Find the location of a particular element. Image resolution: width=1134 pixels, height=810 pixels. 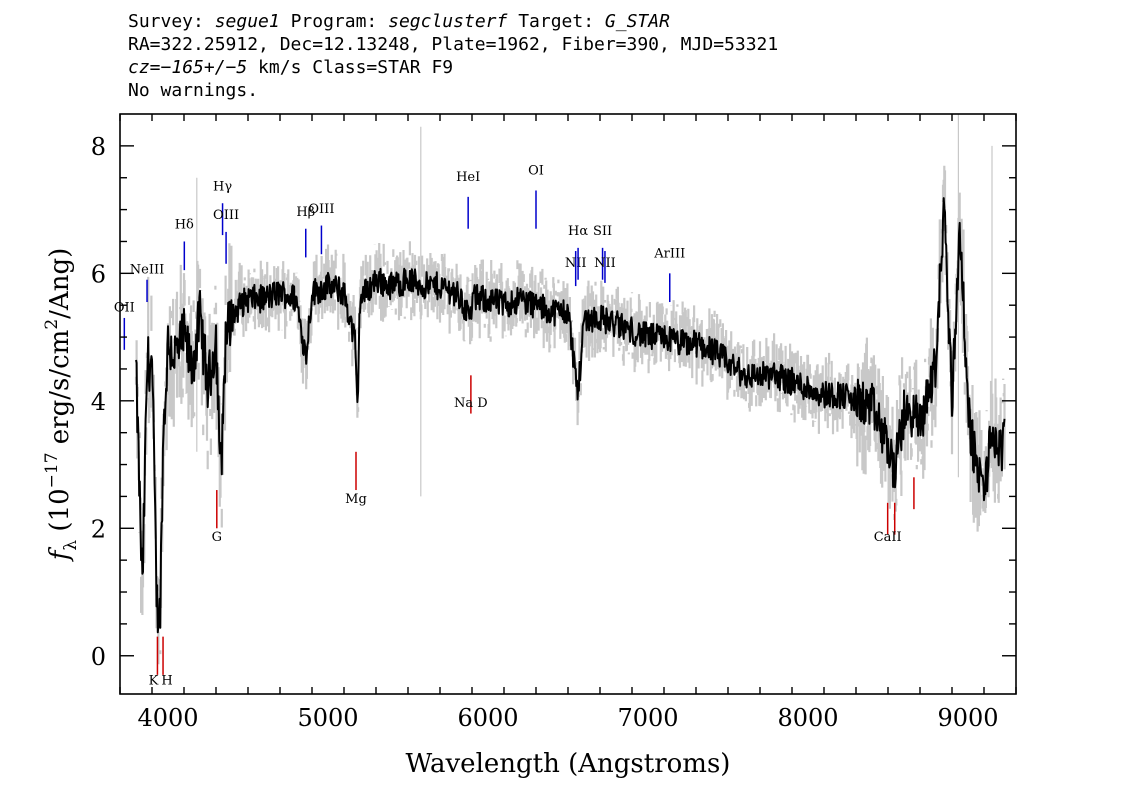

target-value: G_STAR is located at coordinates (637, 21).